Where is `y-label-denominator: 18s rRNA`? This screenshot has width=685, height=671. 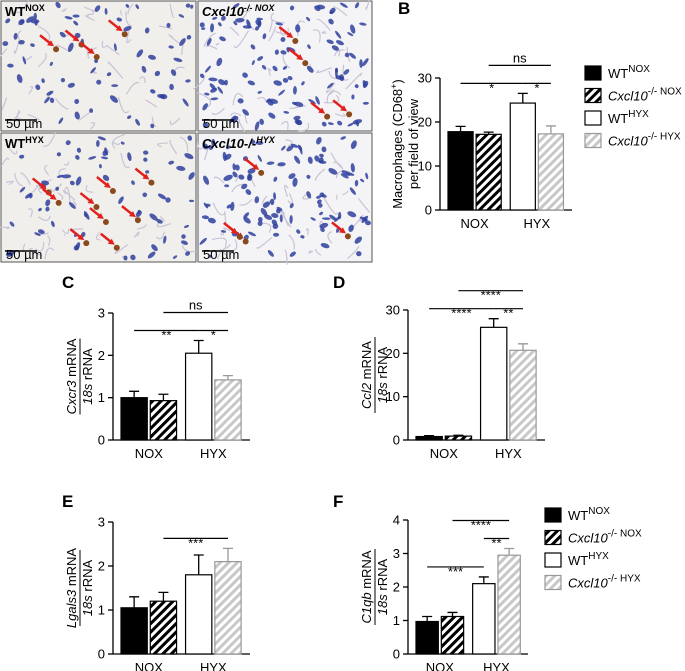 y-label-denominator: 18s rRNA is located at coordinates (382, 374).